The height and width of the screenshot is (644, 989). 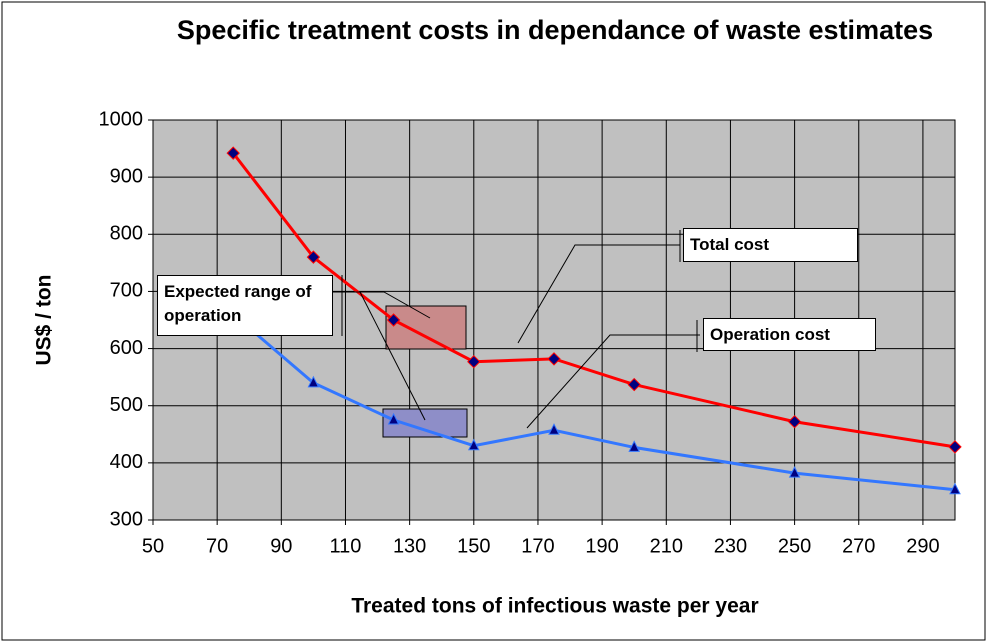 What do you see at coordinates (794, 546) in the screenshot?
I see `x-tick-label: 250` at bounding box center [794, 546].